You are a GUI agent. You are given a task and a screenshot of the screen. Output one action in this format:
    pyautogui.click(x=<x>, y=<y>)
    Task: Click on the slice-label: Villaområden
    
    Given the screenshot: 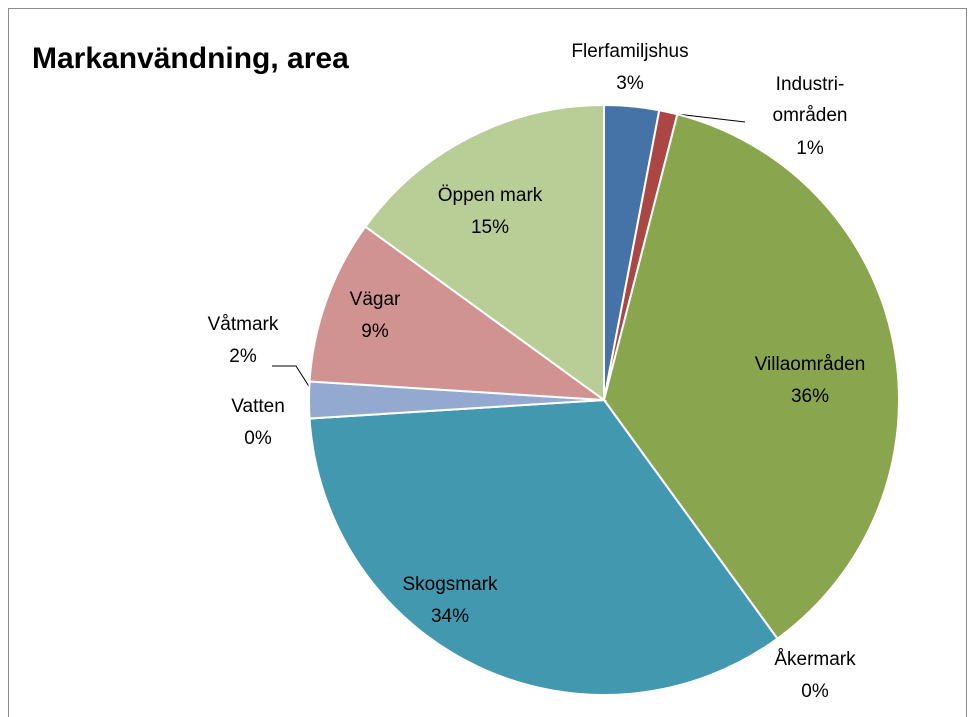 What is the action you would take?
    pyautogui.click(x=810, y=364)
    